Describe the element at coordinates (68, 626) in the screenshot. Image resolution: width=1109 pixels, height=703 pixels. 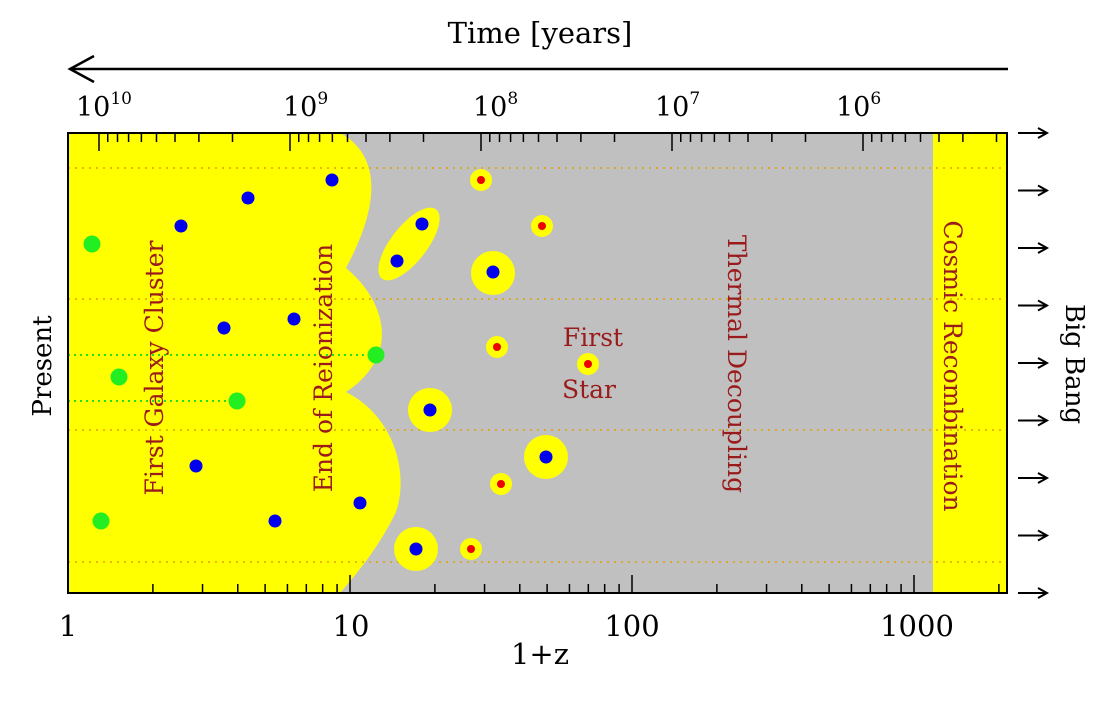
I see `bottom-tick-label-1: 1` at that location.